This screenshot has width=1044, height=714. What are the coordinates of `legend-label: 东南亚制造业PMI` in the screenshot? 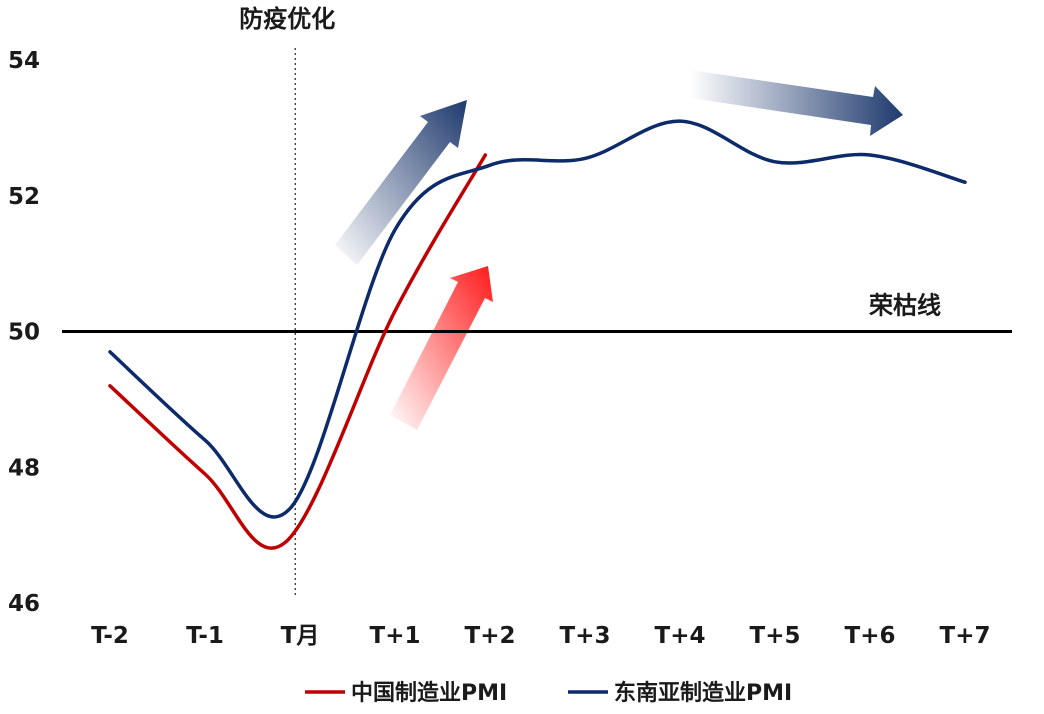 It's located at (703, 693).